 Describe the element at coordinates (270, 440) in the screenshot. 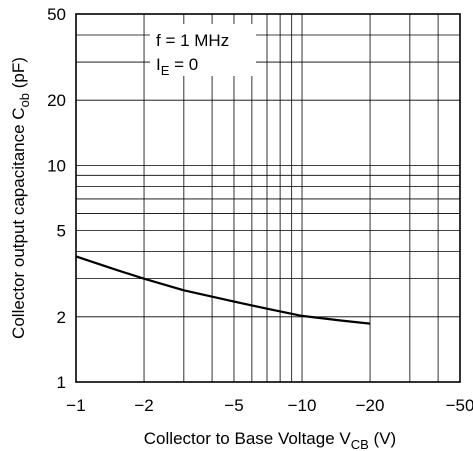

I see `x-axis-label: Collector to Base Voltage VCB (V)` at that location.